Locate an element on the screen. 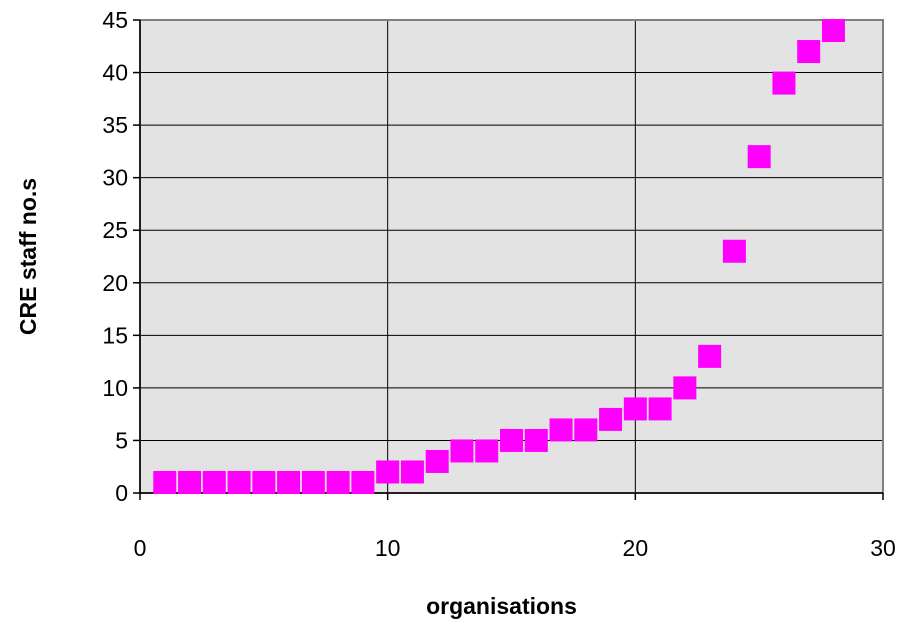  y-tick-label: 25 is located at coordinates (115, 230).